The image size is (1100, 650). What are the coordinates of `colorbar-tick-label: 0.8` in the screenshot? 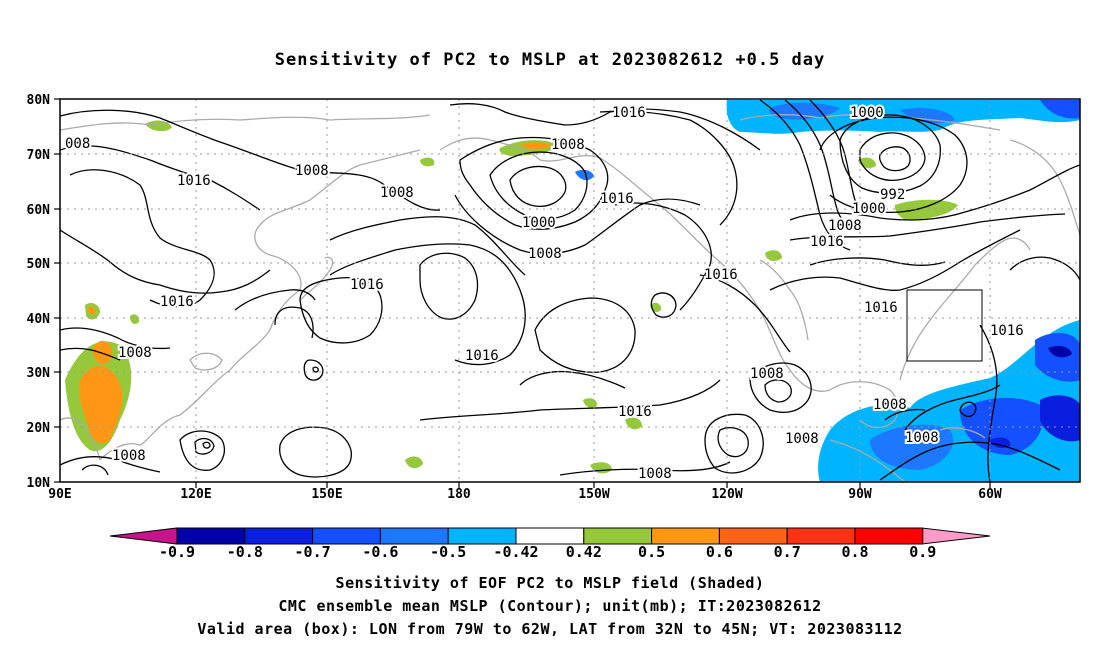 It's located at (854, 552).